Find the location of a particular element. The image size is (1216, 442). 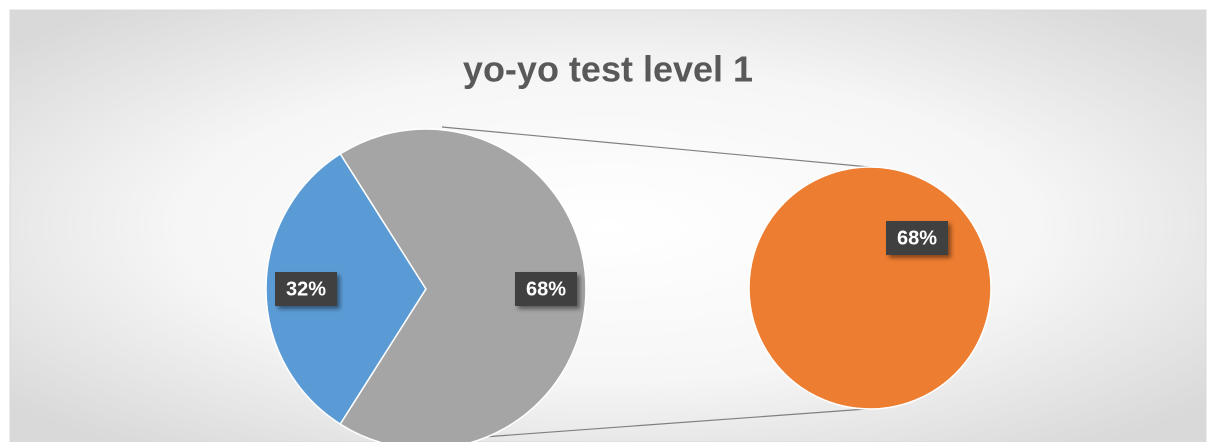

data-label: 32% is located at coordinates (306, 289).